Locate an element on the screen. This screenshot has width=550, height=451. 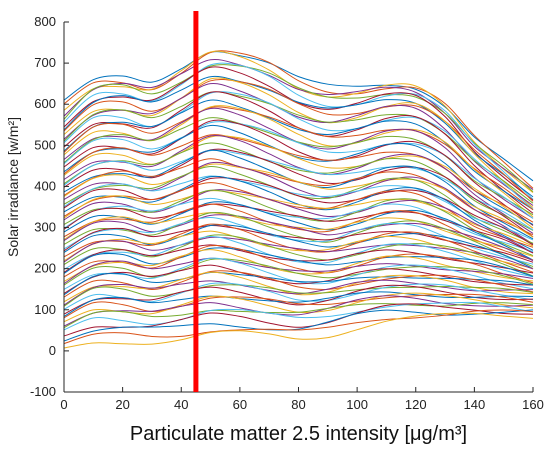
y-tick-label: 700 is located at coordinates (45, 62).